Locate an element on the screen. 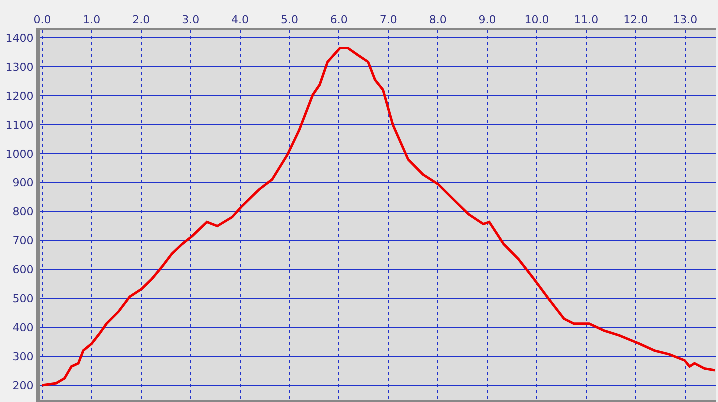 The width and height of the screenshot is (718, 402). x-tick-label: 1.0 is located at coordinates (92, 20).